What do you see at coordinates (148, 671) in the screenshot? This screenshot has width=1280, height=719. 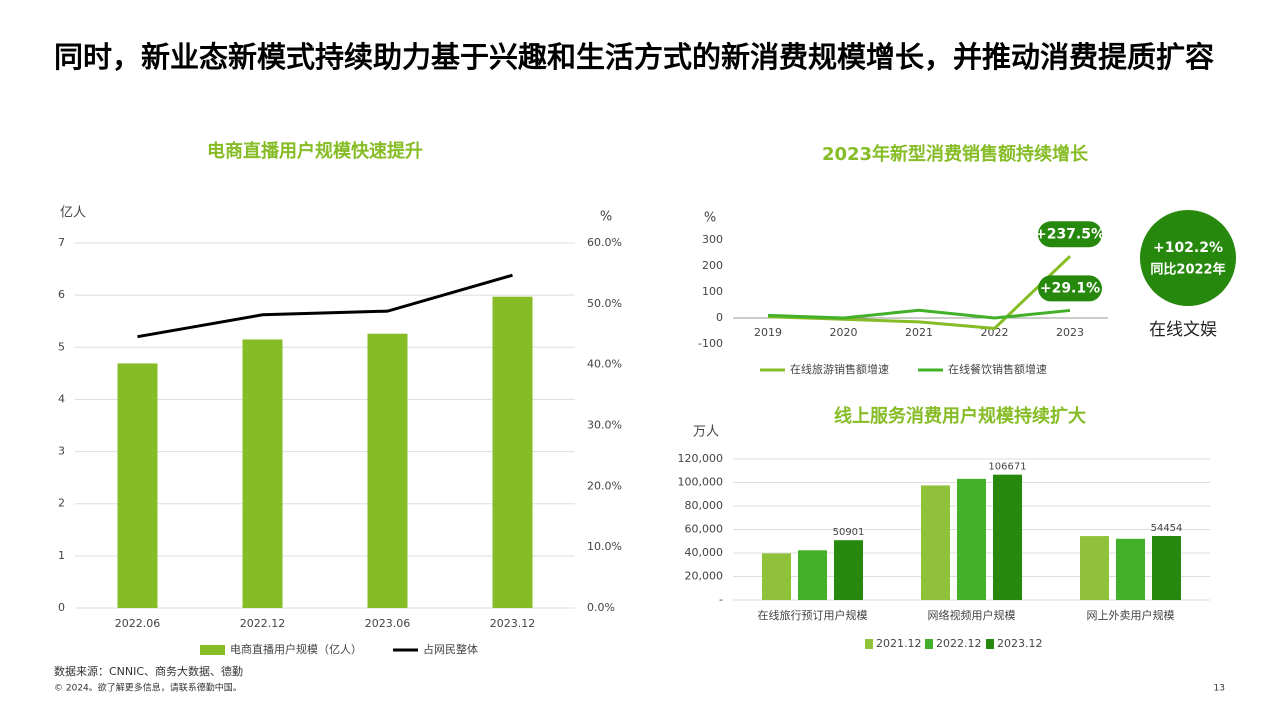 I see `source: 数据来源：CNNIC、商务大数据、德勤` at bounding box center [148, 671].